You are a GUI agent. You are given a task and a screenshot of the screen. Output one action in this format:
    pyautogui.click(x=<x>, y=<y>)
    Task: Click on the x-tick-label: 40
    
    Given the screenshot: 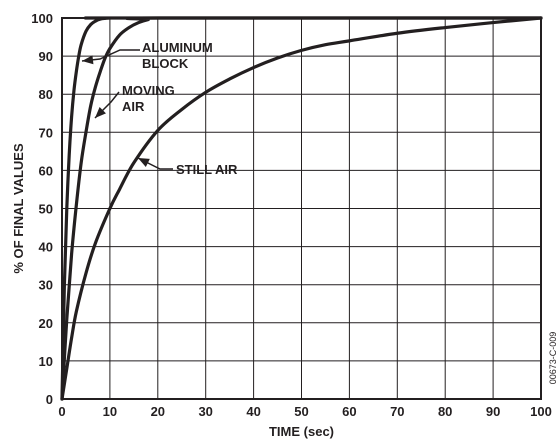 What is the action you would take?
    pyautogui.click(x=253, y=411)
    